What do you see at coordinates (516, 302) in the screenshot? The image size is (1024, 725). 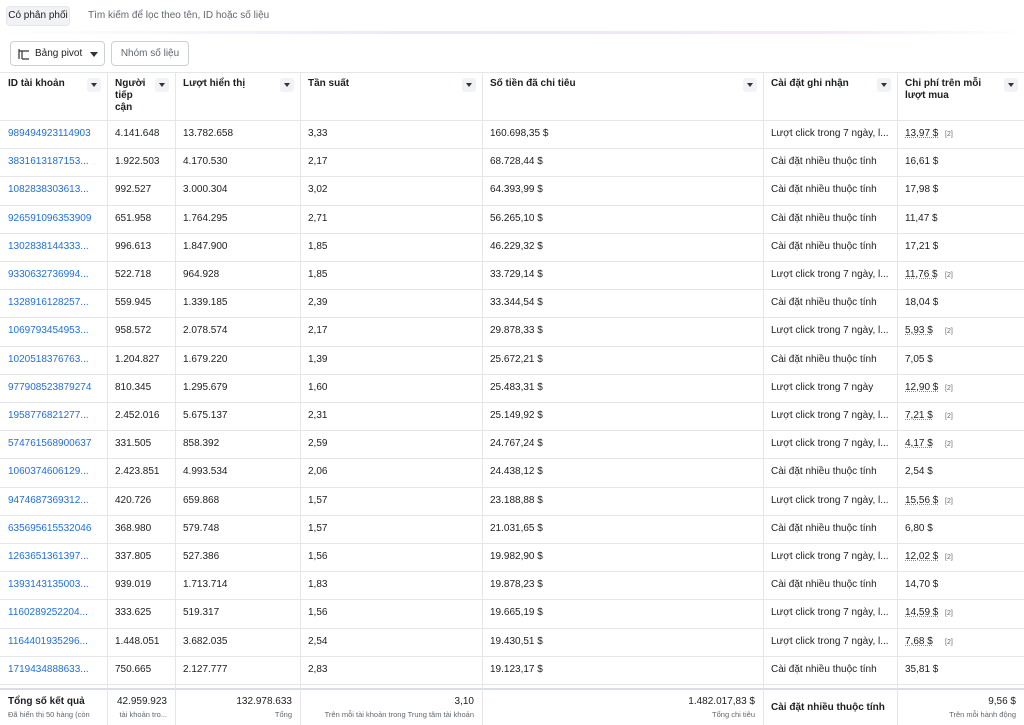 I see `table-cell: 33.344,54 $` at bounding box center [516, 302].